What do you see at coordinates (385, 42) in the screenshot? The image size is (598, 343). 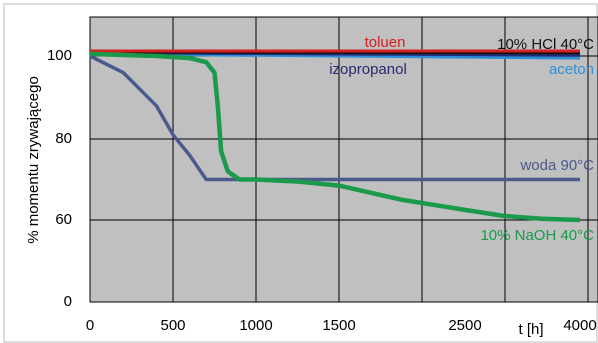 I see `series-label: toluen` at bounding box center [385, 42].